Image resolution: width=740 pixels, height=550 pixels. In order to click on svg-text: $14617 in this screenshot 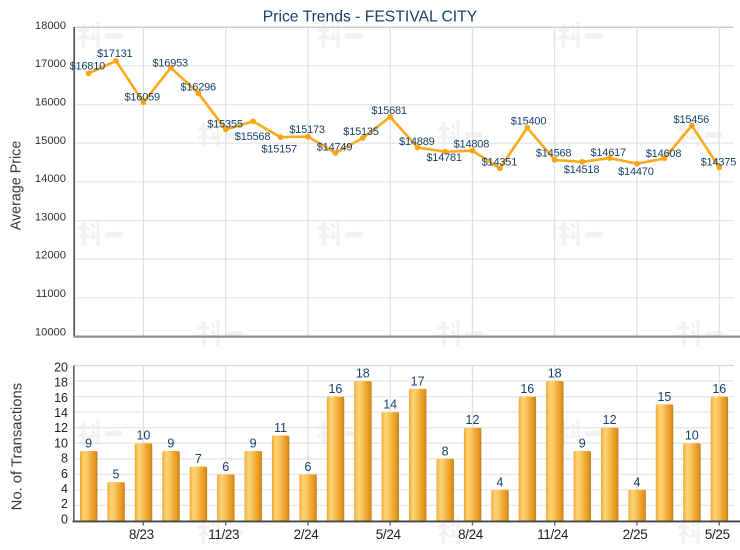, I will do `click(608, 153)`.